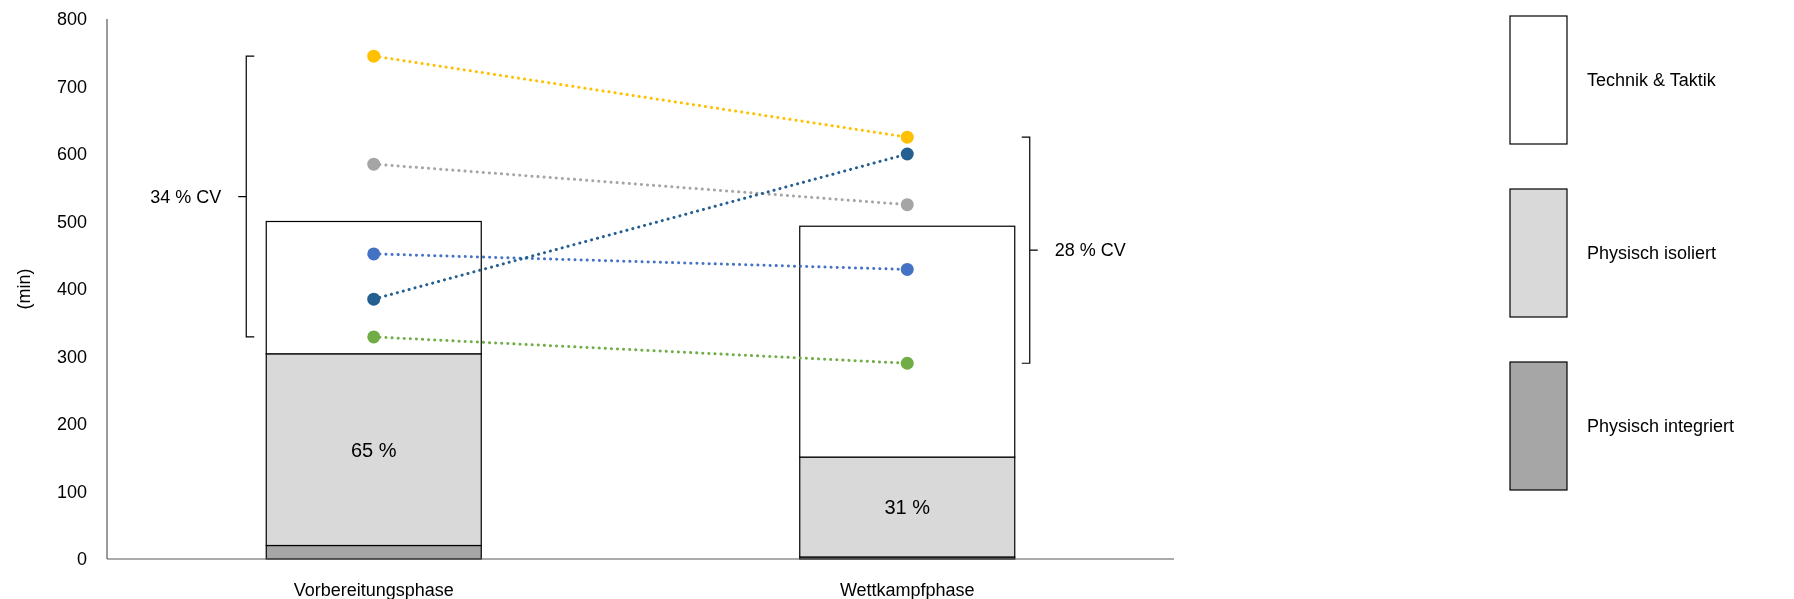 Image resolution: width=1794 pixels, height=599 pixels. I want to click on annotation: 34 % CV, so click(186, 196).